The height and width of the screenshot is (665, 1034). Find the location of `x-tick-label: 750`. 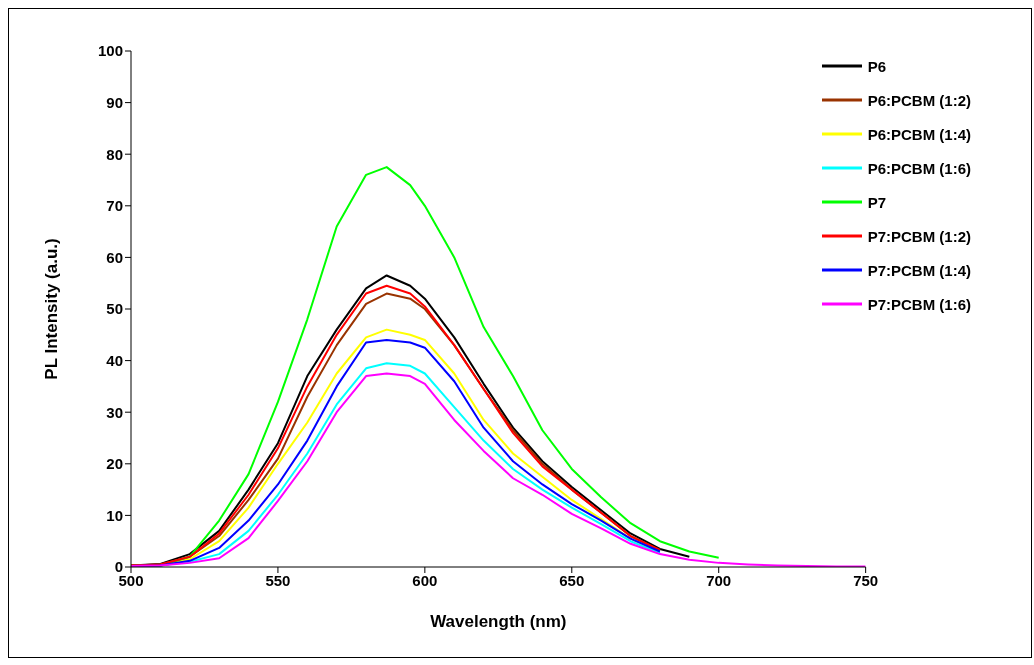

x-tick-label: 750 is located at coordinates (866, 580).